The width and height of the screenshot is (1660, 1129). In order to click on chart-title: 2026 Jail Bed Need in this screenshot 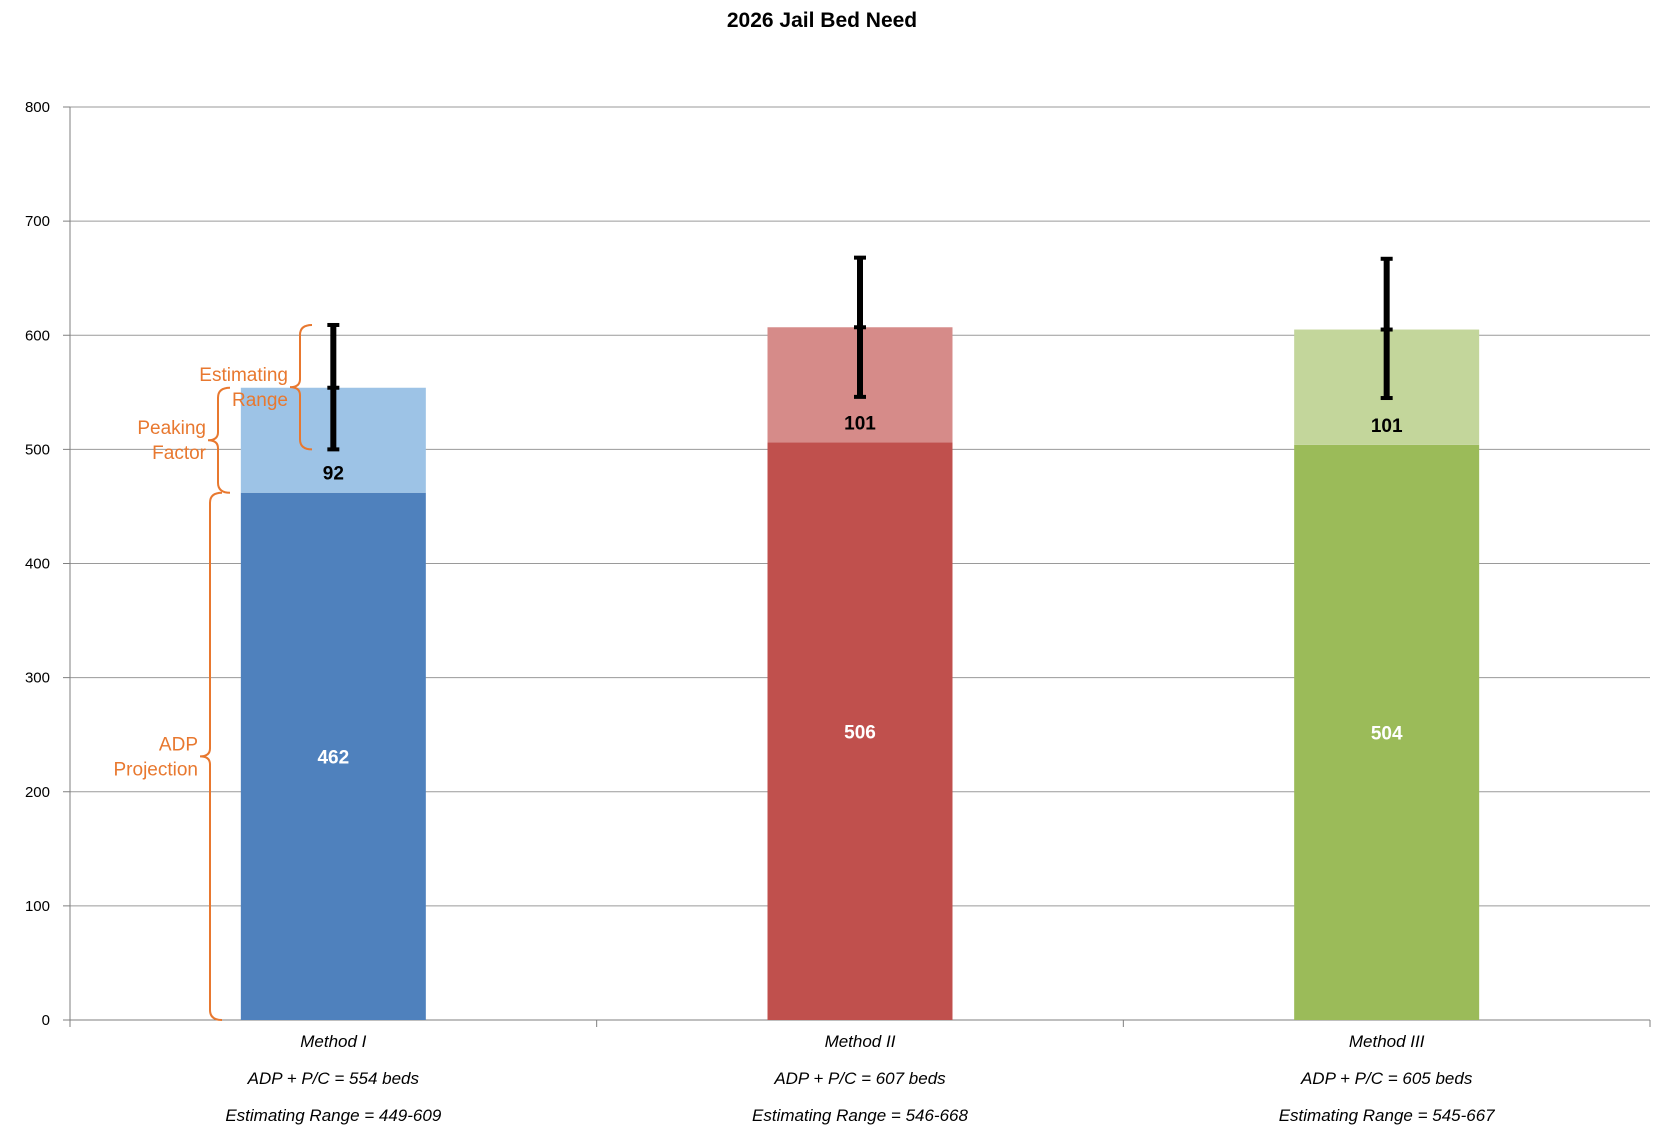, I will do `click(822, 20)`.